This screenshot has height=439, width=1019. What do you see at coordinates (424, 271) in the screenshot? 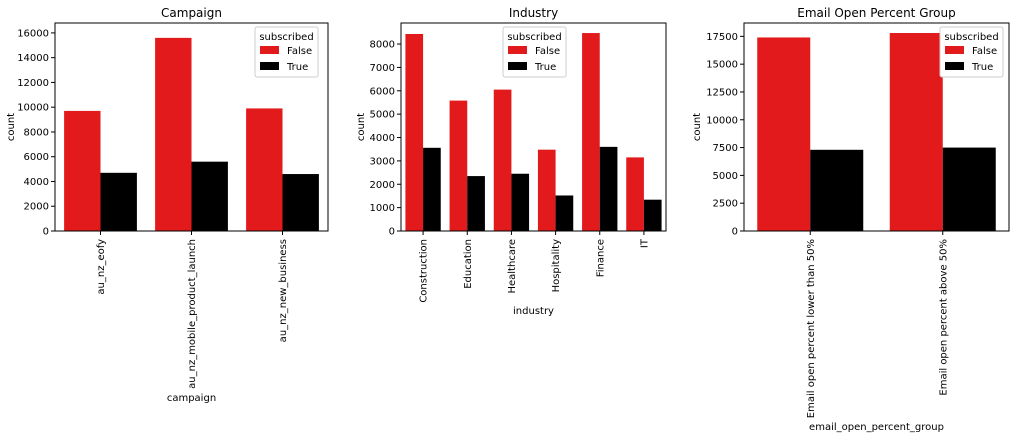
I see `industry-x-tick-label: Construction` at bounding box center [424, 271].